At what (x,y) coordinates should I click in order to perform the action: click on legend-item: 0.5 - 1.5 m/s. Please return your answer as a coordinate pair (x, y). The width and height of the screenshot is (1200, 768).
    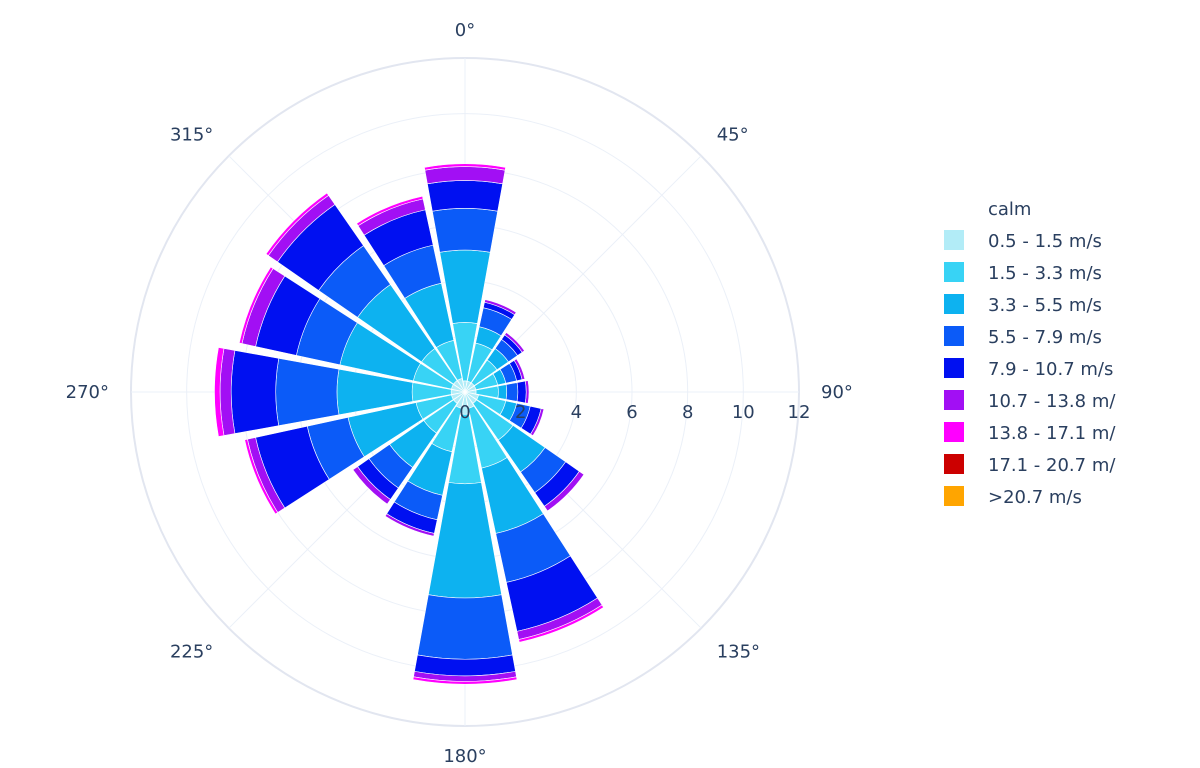
    Looking at the image, I should click on (1023, 241).